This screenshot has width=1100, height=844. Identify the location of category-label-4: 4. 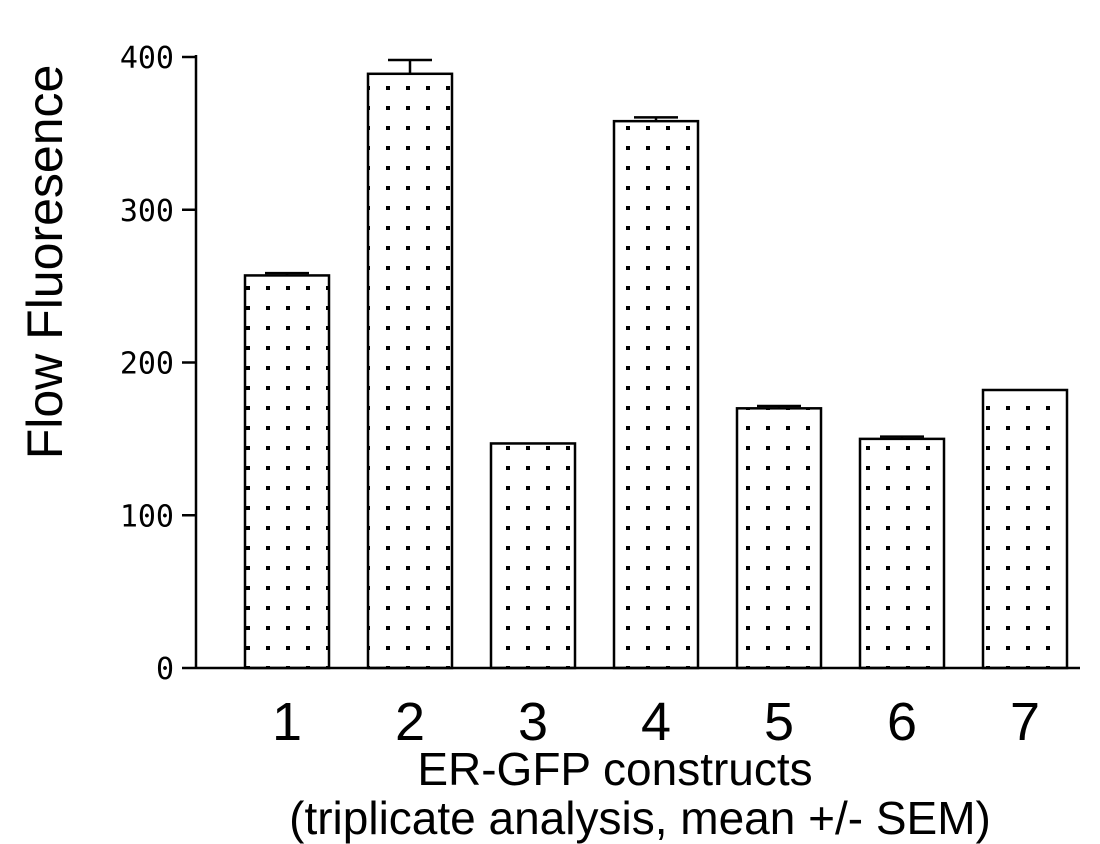
(656, 722).